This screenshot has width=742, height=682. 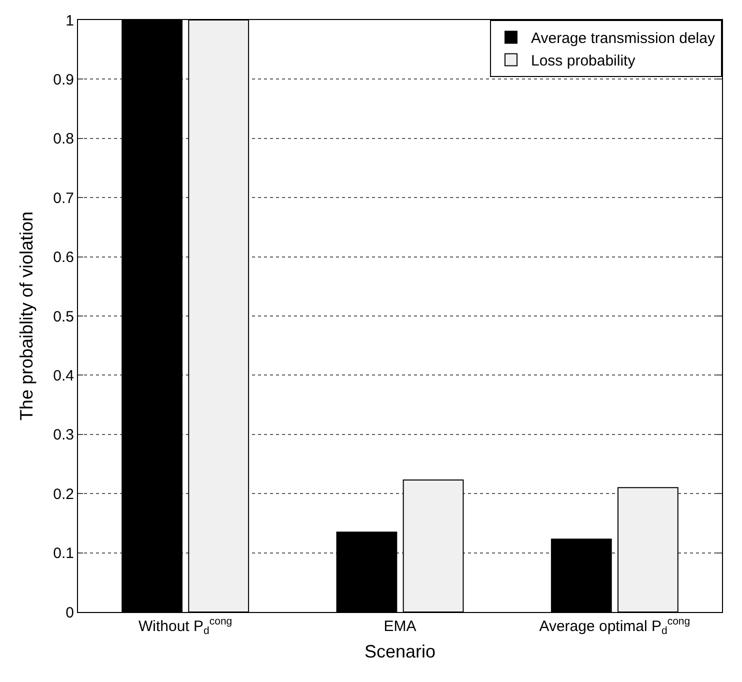 I want to click on x-tick-label: EMA, so click(x=400, y=626).